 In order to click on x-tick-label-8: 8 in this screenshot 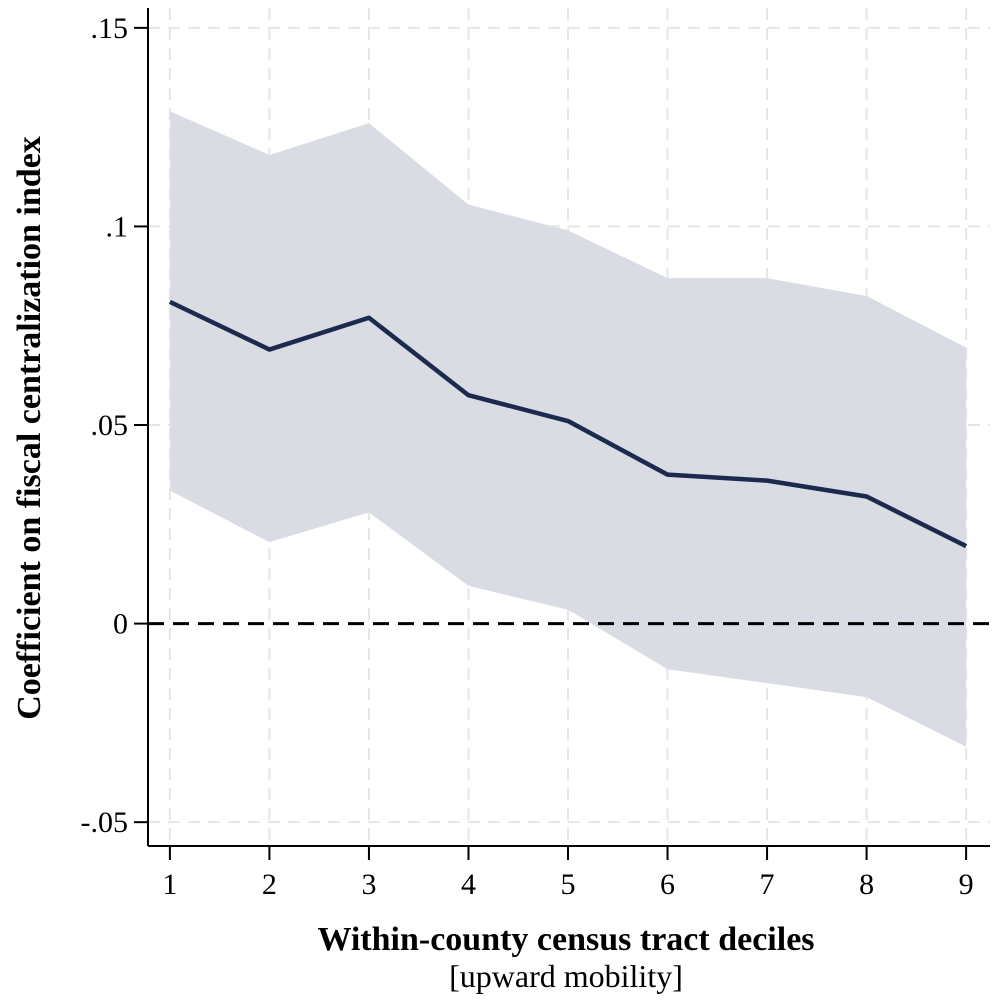, I will do `click(866, 884)`.